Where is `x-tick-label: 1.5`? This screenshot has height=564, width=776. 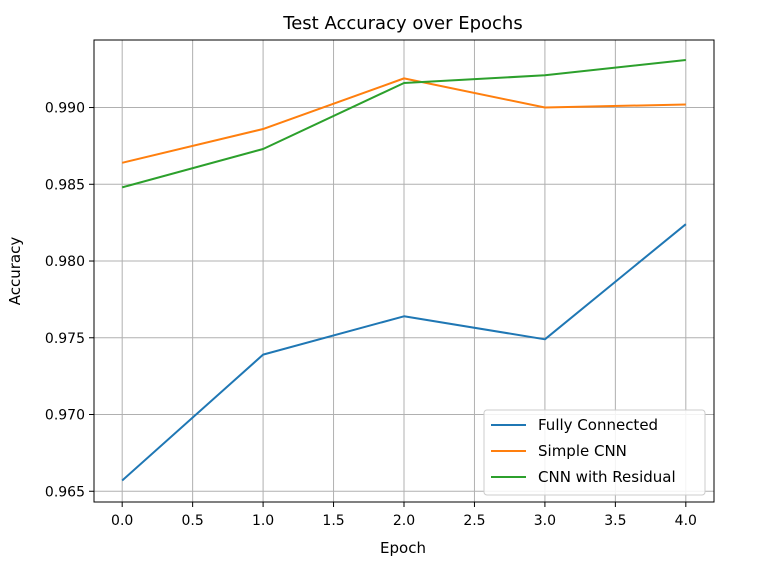
x-tick-label: 1.5 is located at coordinates (333, 521).